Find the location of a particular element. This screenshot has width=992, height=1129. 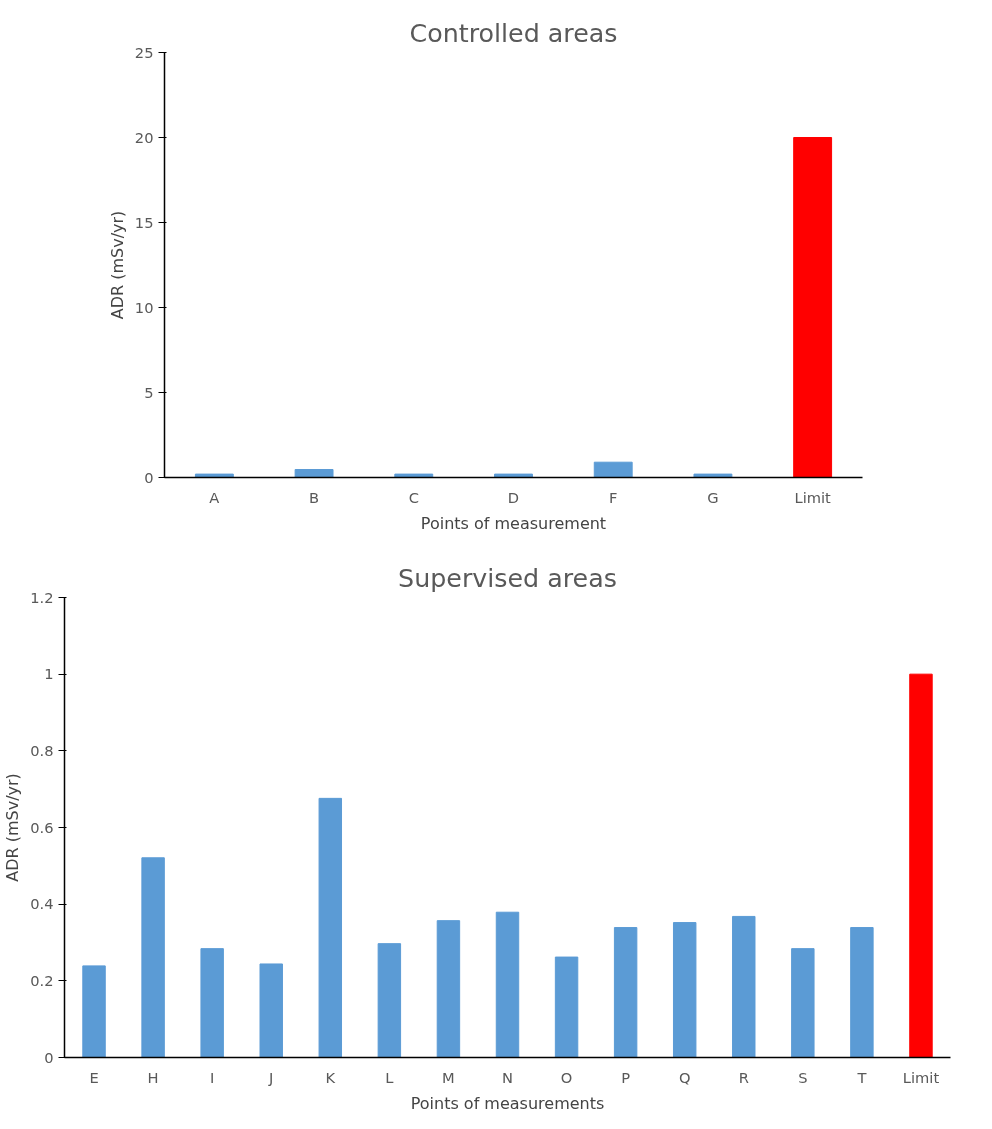

x-tick-label: K is located at coordinates (330, 1077).